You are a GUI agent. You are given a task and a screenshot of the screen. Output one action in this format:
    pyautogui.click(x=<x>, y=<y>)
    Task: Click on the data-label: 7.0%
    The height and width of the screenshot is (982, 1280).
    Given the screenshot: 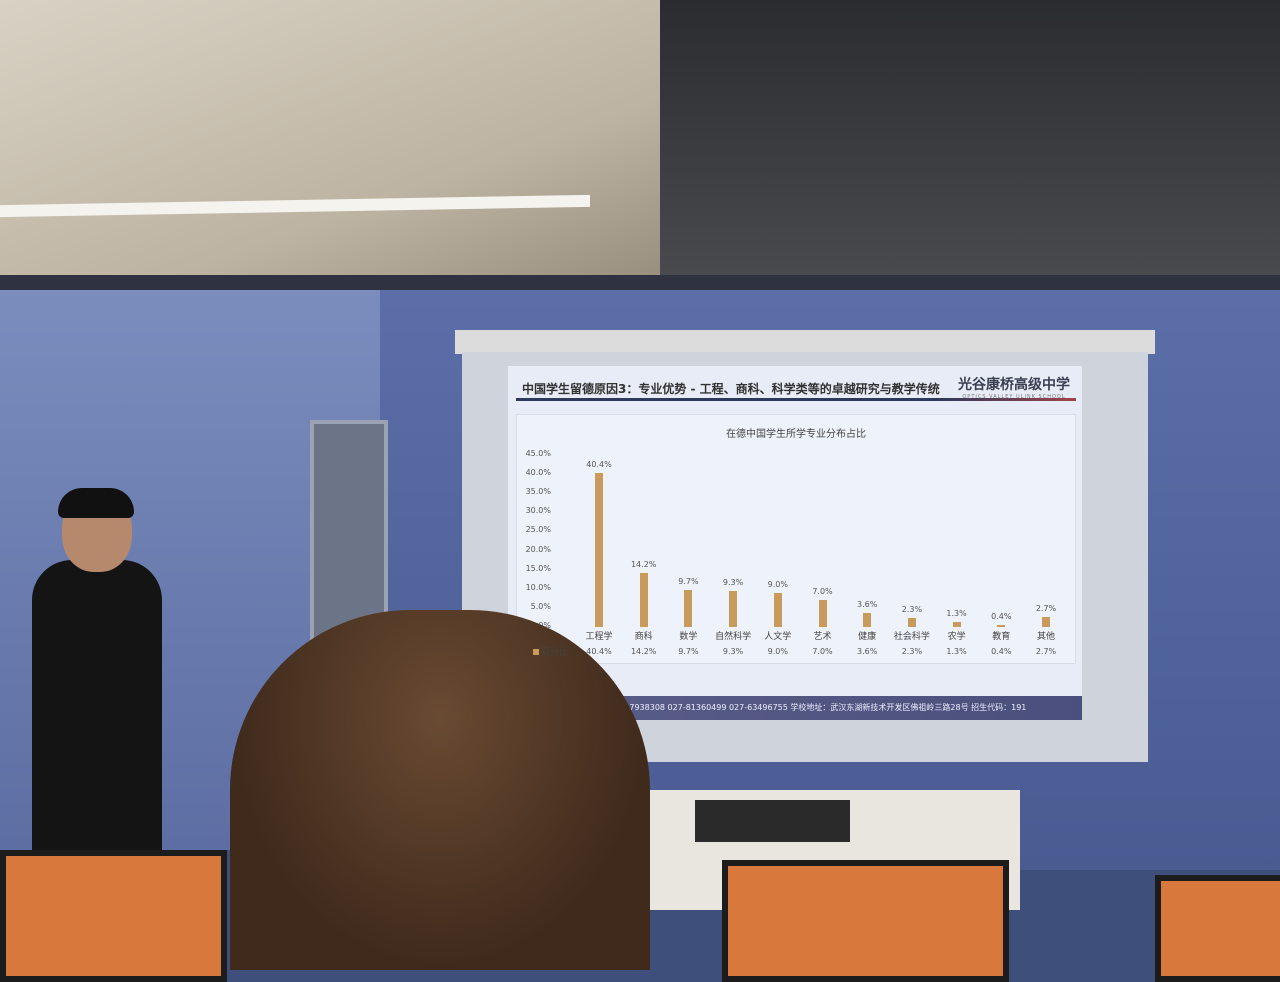 What is the action you would take?
    pyautogui.click(x=822, y=592)
    